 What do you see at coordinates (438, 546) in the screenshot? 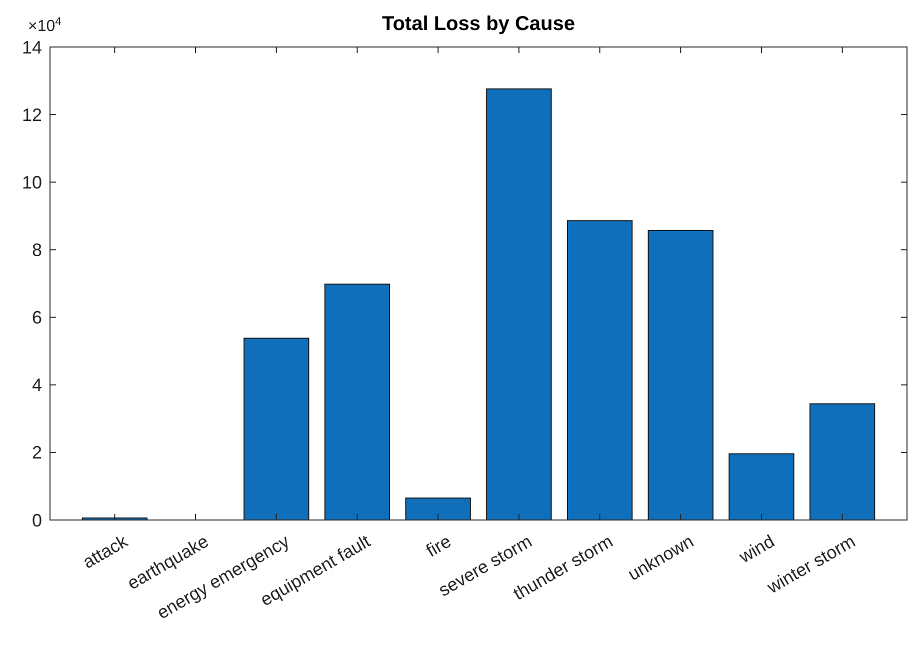
I see `x-tick-label: fire` at bounding box center [438, 546].